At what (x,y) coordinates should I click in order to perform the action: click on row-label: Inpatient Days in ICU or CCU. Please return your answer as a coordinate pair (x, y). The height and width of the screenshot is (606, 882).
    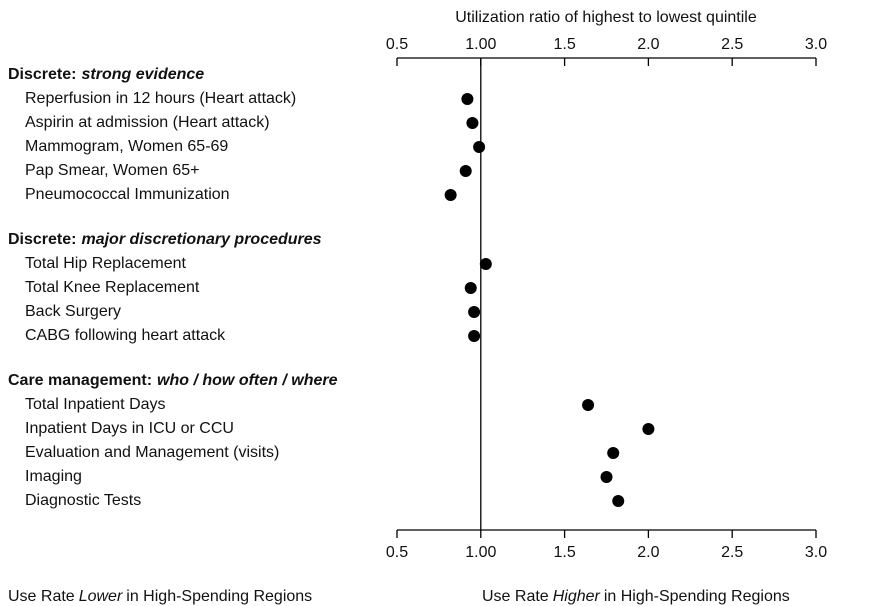
    Looking at the image, I should click on (129, 428).